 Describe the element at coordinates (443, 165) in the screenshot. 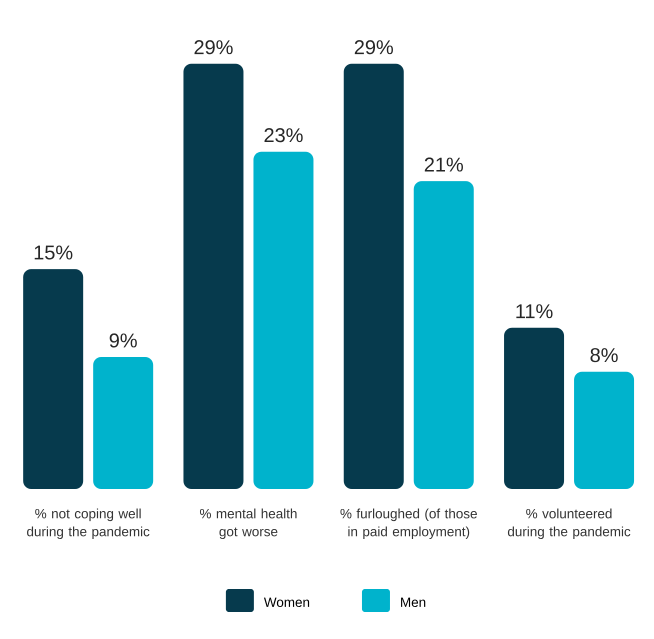

I see `data-label: 21%` at that location.